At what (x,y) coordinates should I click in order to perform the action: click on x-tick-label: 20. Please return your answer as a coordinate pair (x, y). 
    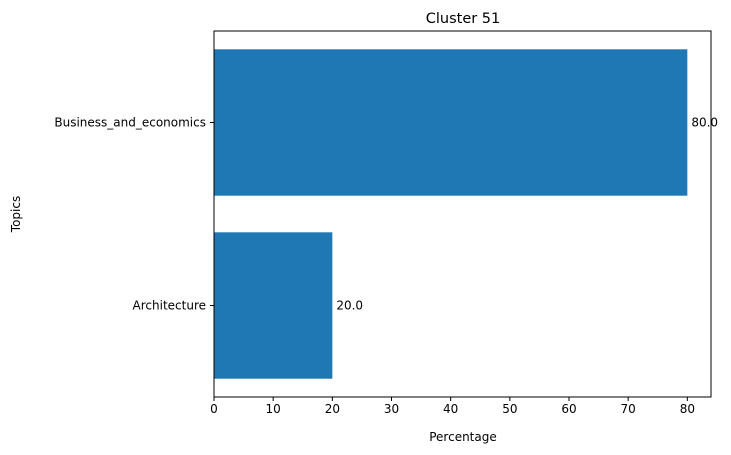
    Looking at the image, I should click on (332, 409).